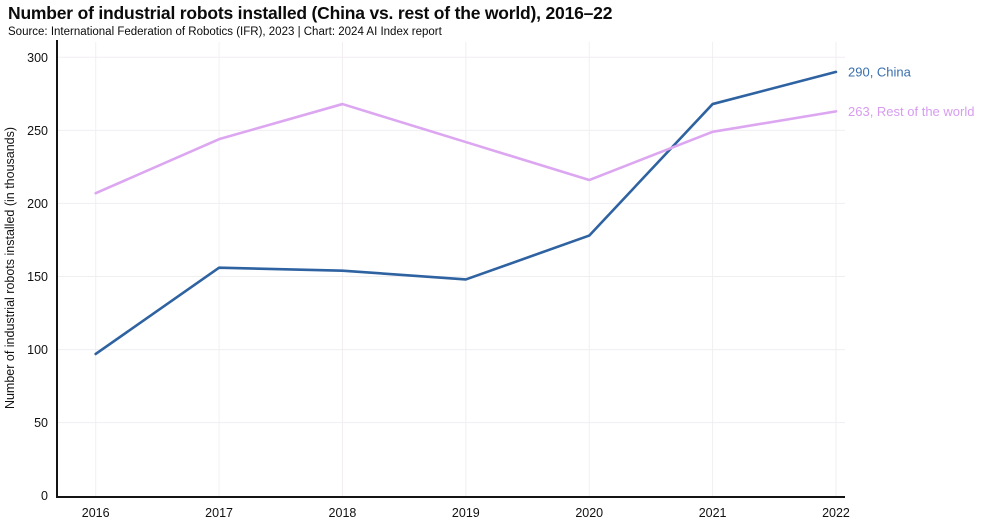 The width and height of the screenshot is (1000, 532). Describe the element at coordinates (836, 513) in the screenshot. I see `x-tick-label: 2022` at that location.